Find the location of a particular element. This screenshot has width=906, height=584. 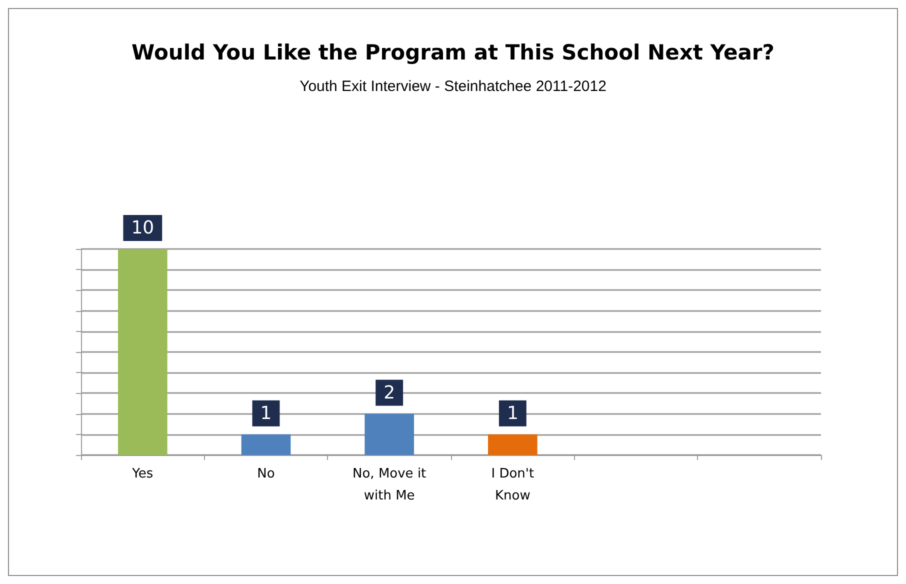

x-tick-label: No, Move it with Me is located at coordinates (389, 485).